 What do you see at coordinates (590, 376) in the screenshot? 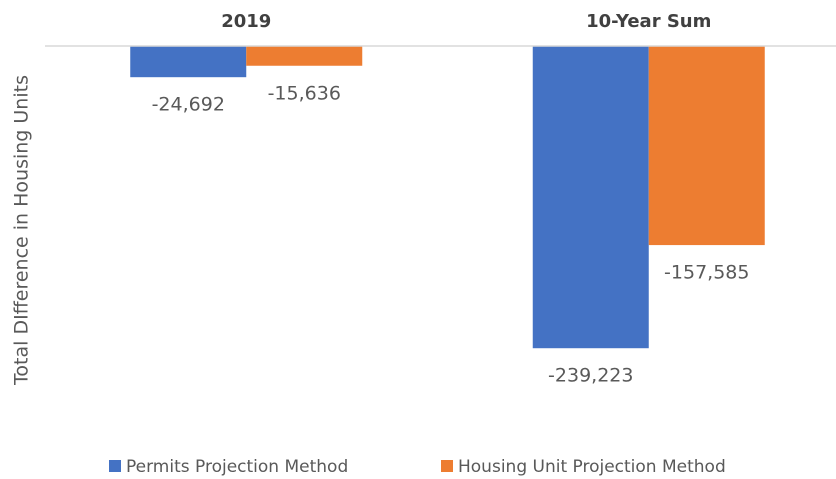
I see `data-label: -239,223` at bounding box center [590, 376].